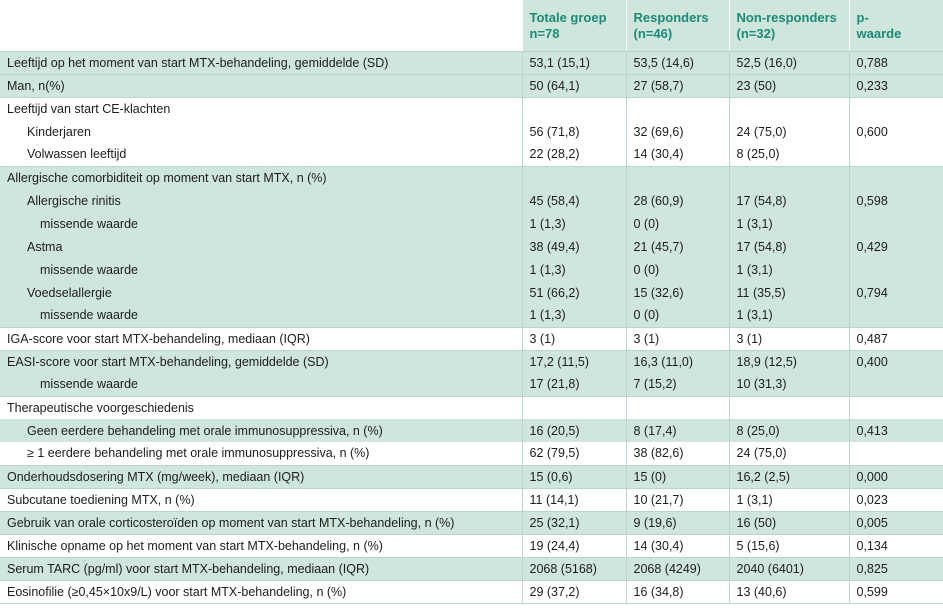  I want to click on row-label: Leeftijd van start CE-klachten, so click(261, 108).